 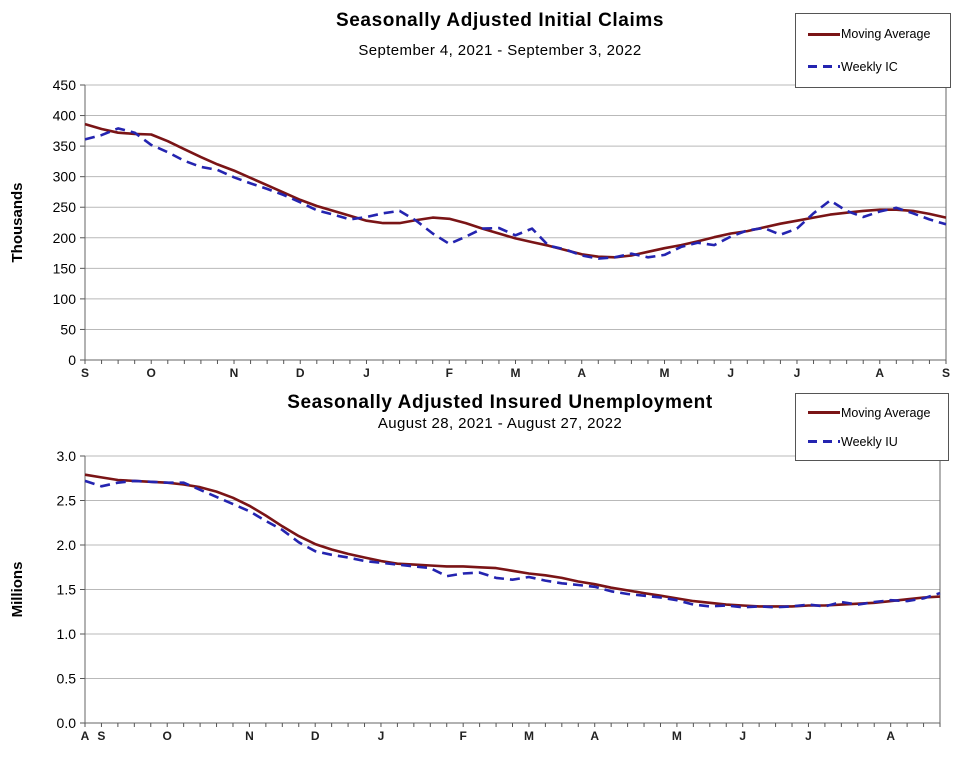 What do you see at coordinates (65, 299) in the screenshot?
I see `y-tick-label: 100` at bounding box center [65, 299].